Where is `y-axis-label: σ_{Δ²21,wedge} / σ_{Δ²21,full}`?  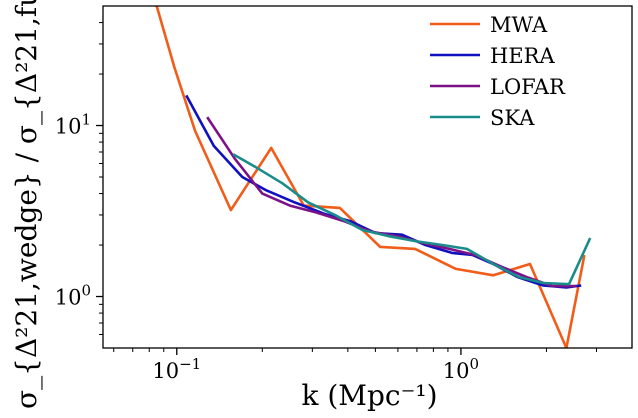
y-axis-label: σ_{Δ²21,wedge} / σ_{Δ²21,full} is located at coordinates (26, 204).